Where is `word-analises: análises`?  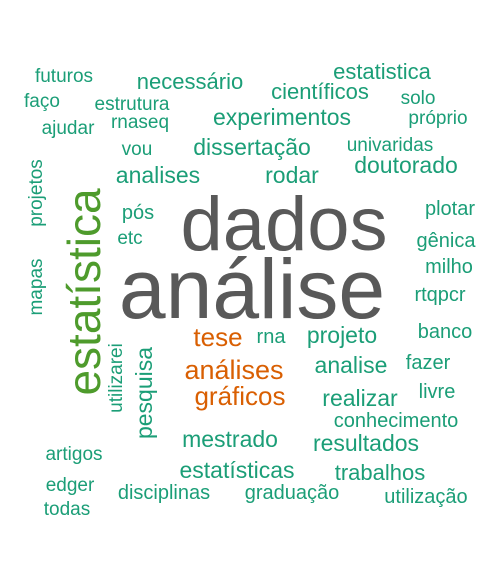 word-analises: análises is located at coordinates (233, 370).